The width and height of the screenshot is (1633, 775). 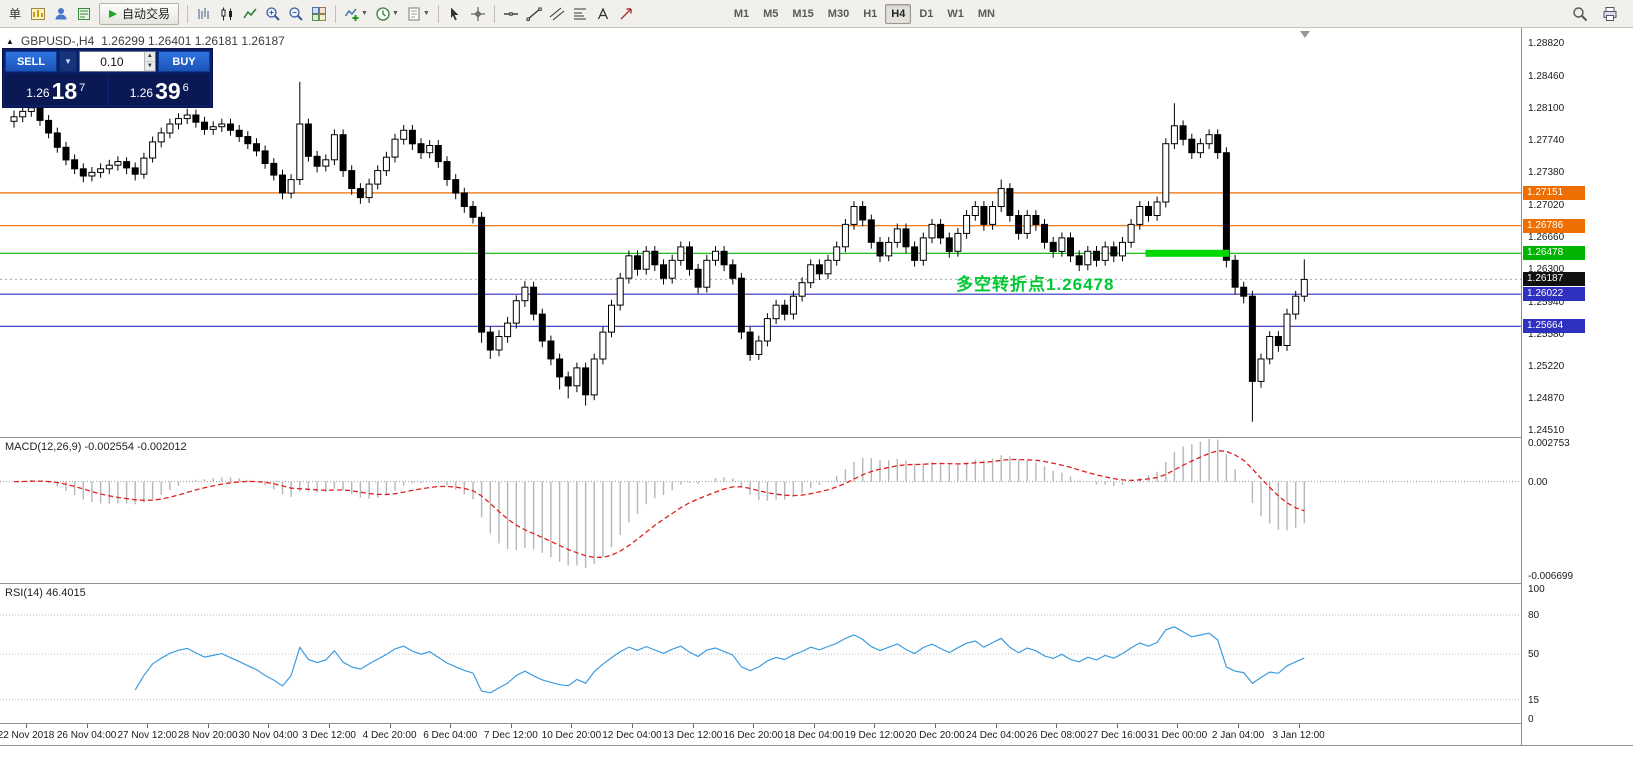 What do you see at coordinates (1117, 735) in the screenshot?
I see `date-axis-label: 27 Dec 16:00` at bounding box center [1117, 735].